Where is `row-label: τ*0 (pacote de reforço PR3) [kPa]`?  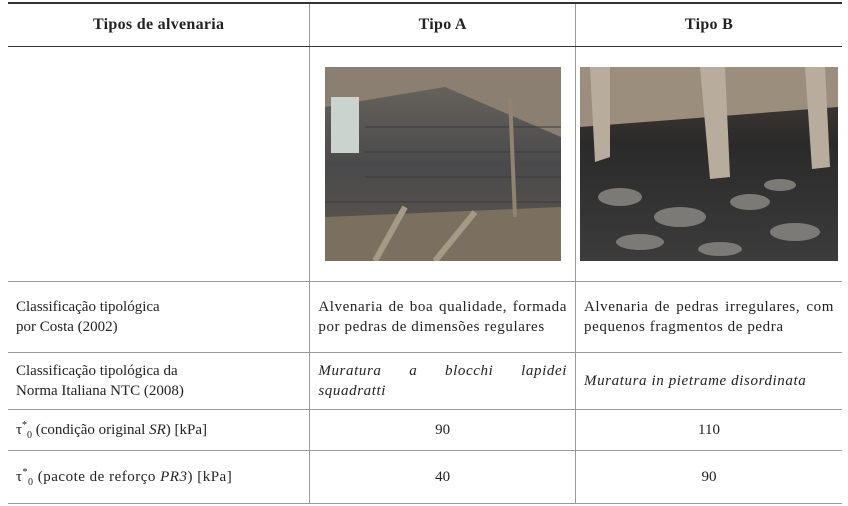 row-label: τ*0 (pacote de reforço PR3) [kPa] is located at coordinates (159, 477).